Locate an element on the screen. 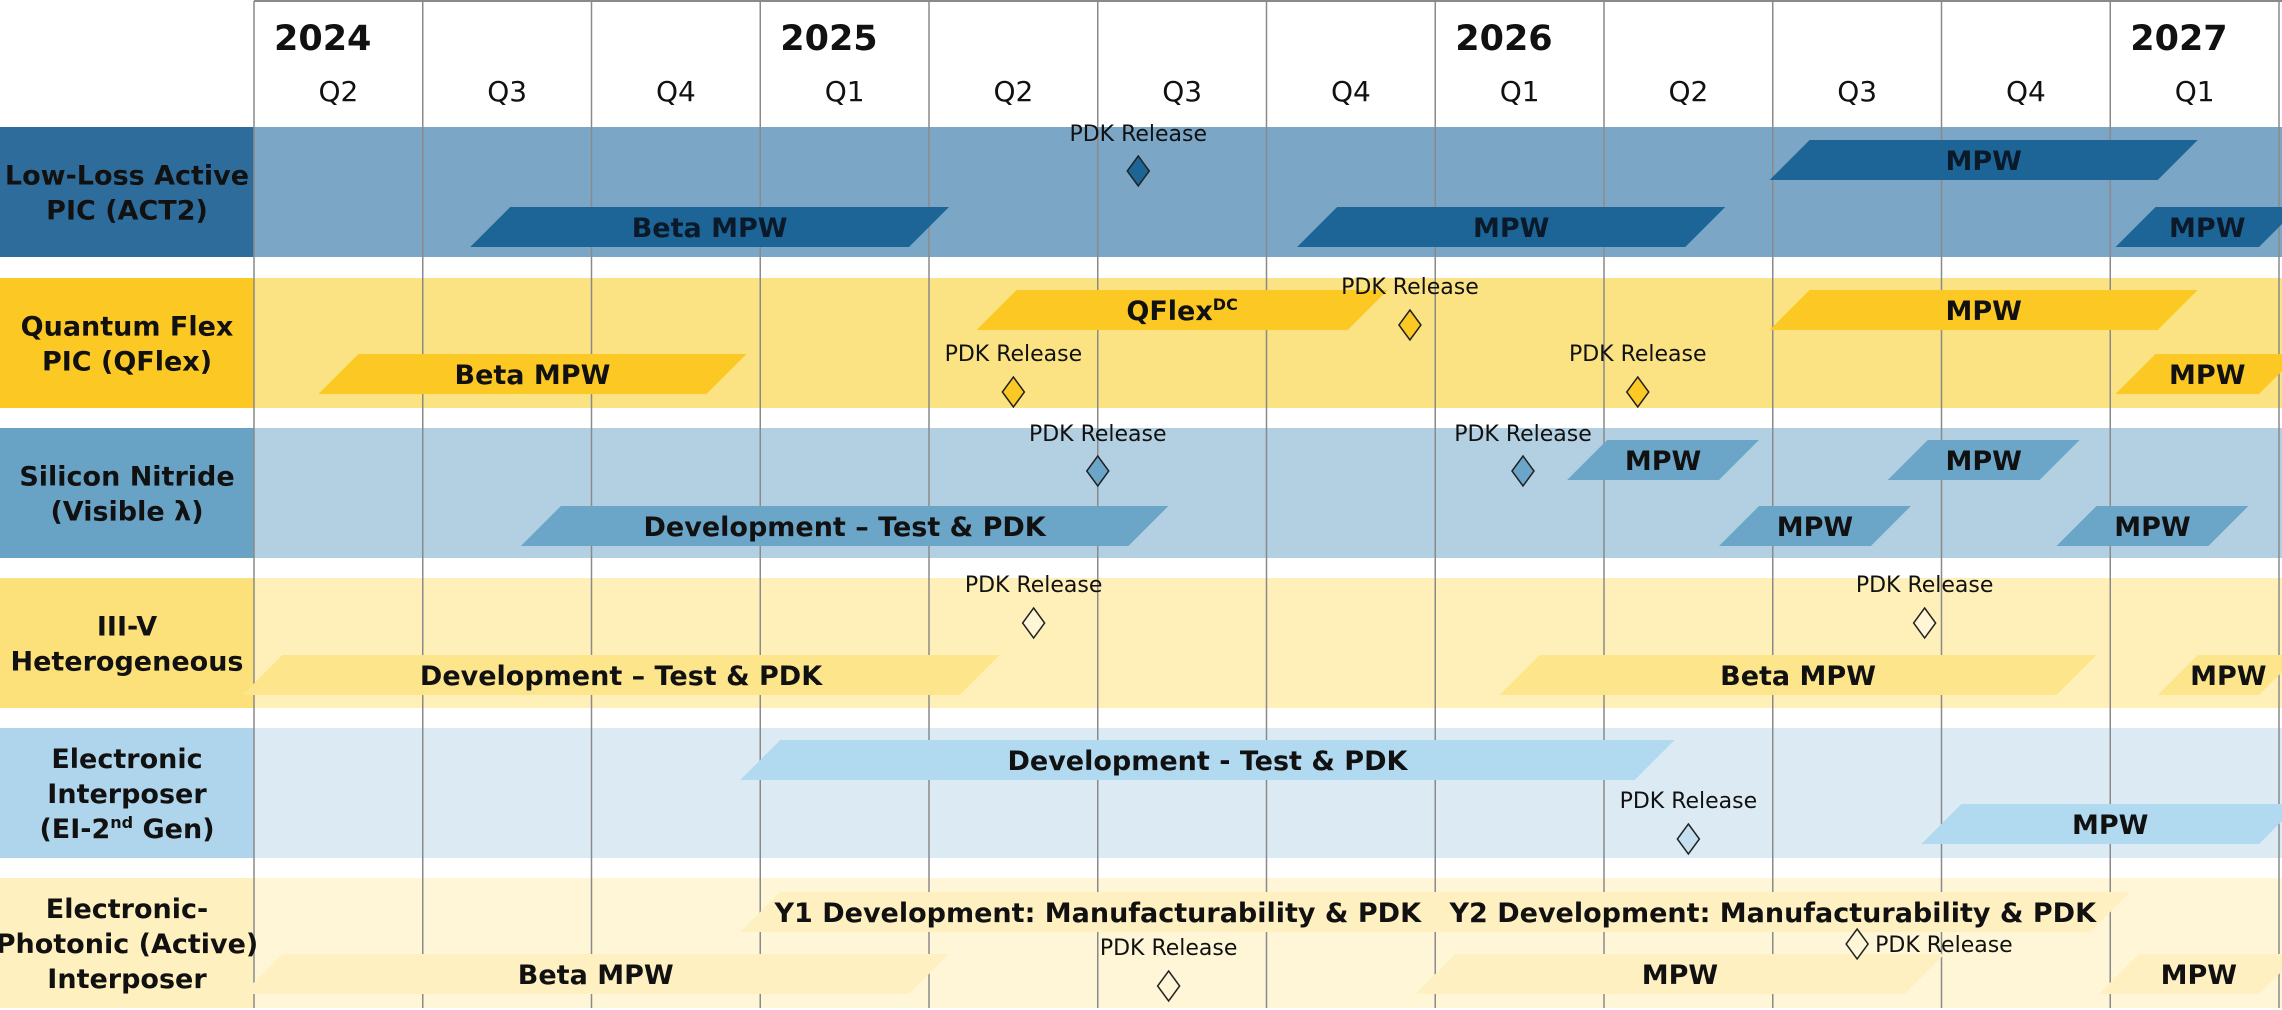 The width and height of the screenshot is (2282, 1010). row-label: Photonic (Active) is located at coordinates (129, 944).